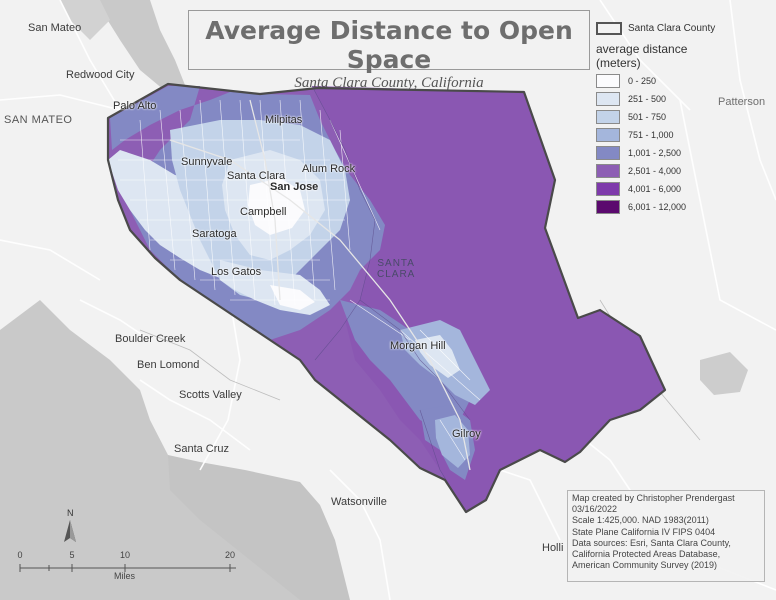 Image resolution: width=776 pixels, height=600 pixels. I want to click on label-saratoga: Saratoga, so click(214, 234).